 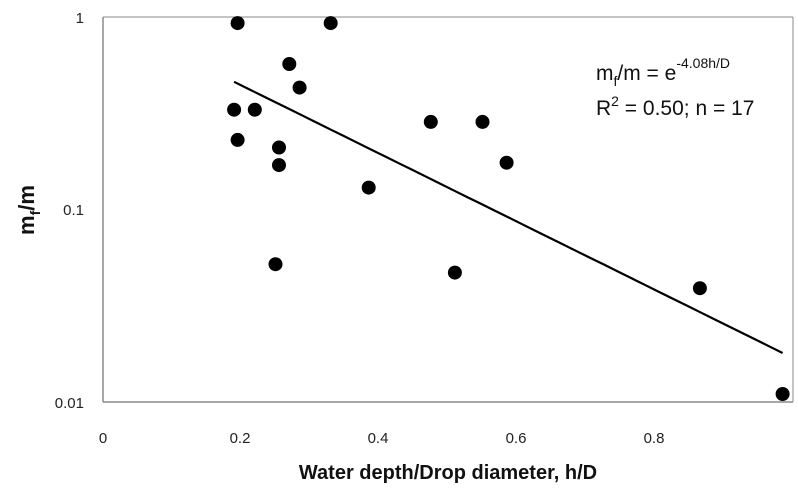 I want to click on x-tick-labels: 0 0.2 0.4 0.6 0.8, so click(x=382, y=438).